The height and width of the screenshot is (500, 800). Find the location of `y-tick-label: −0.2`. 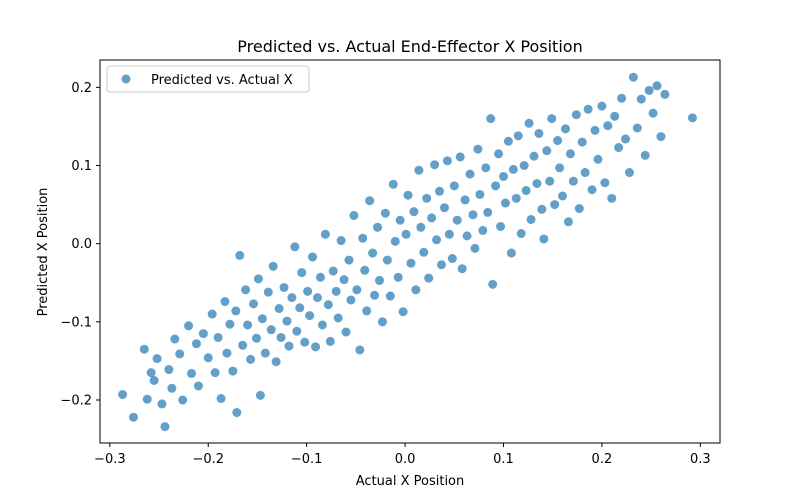

y-tick-label: −0.2 is located at coordinates (76, 401).